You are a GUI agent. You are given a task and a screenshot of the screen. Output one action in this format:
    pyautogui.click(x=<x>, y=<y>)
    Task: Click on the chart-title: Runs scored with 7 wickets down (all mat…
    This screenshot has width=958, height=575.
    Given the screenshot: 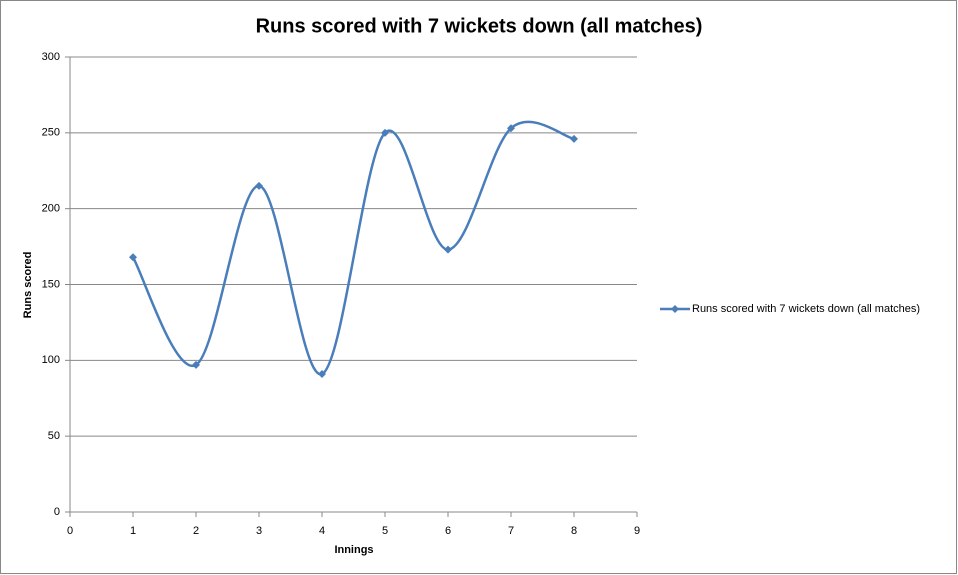 What is the action you would take?
    pyautogui.click(x=479, y=26)
    